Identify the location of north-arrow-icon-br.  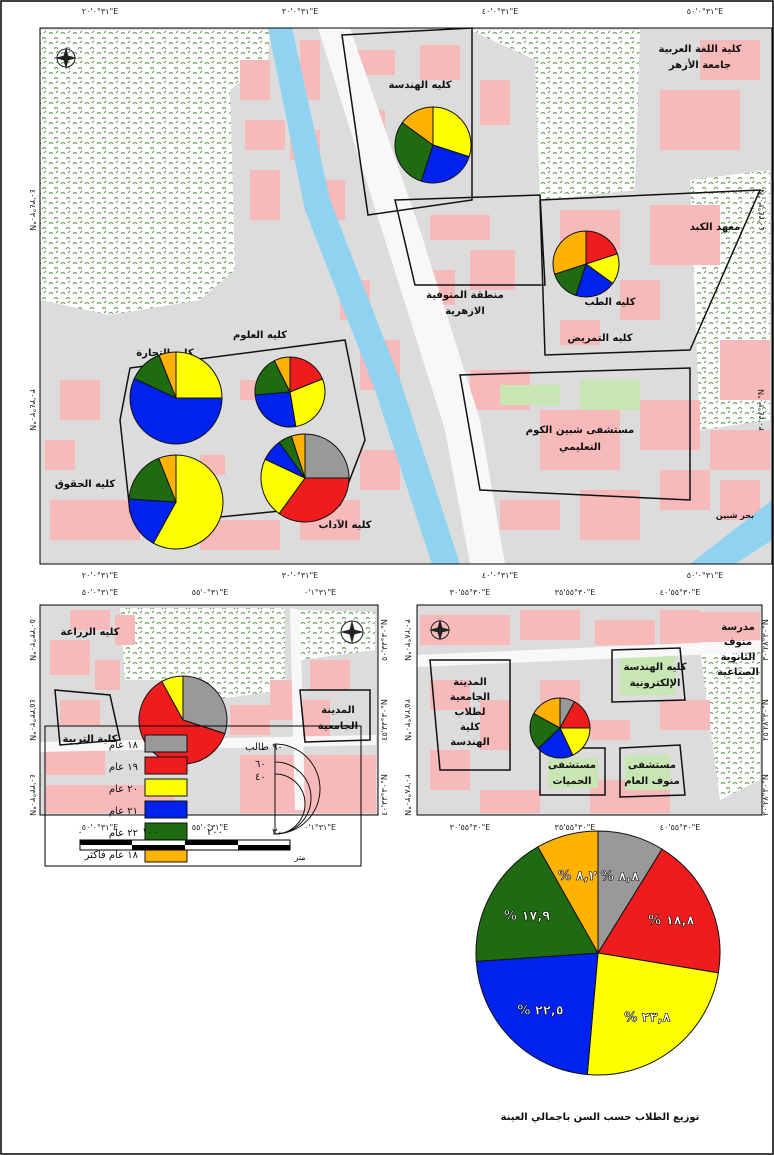
(440, 630).